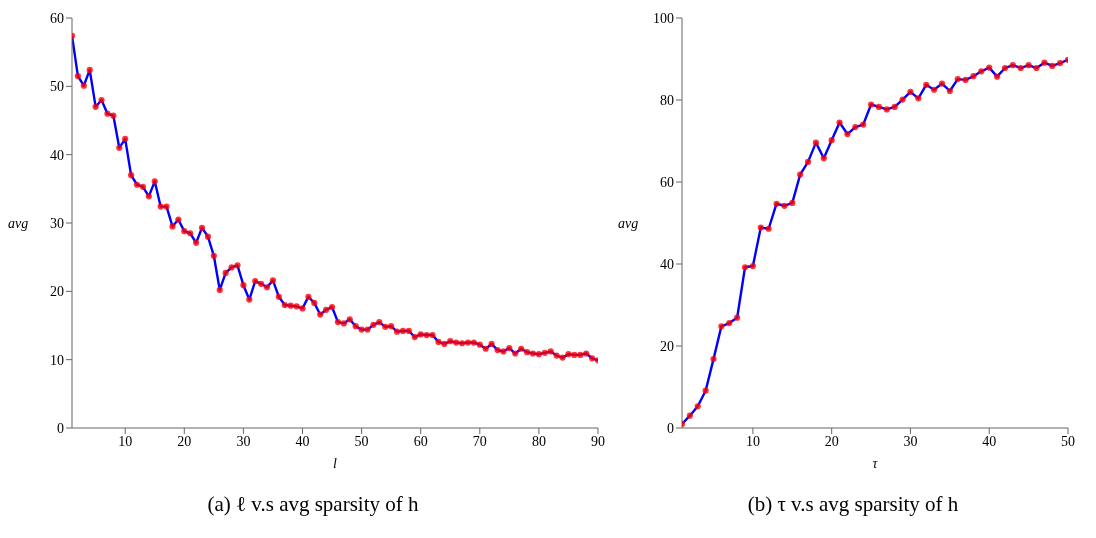 The height and width of the screenshot is (538, 1096). I want to click on x-tick-label: 90, so click(598, 441).